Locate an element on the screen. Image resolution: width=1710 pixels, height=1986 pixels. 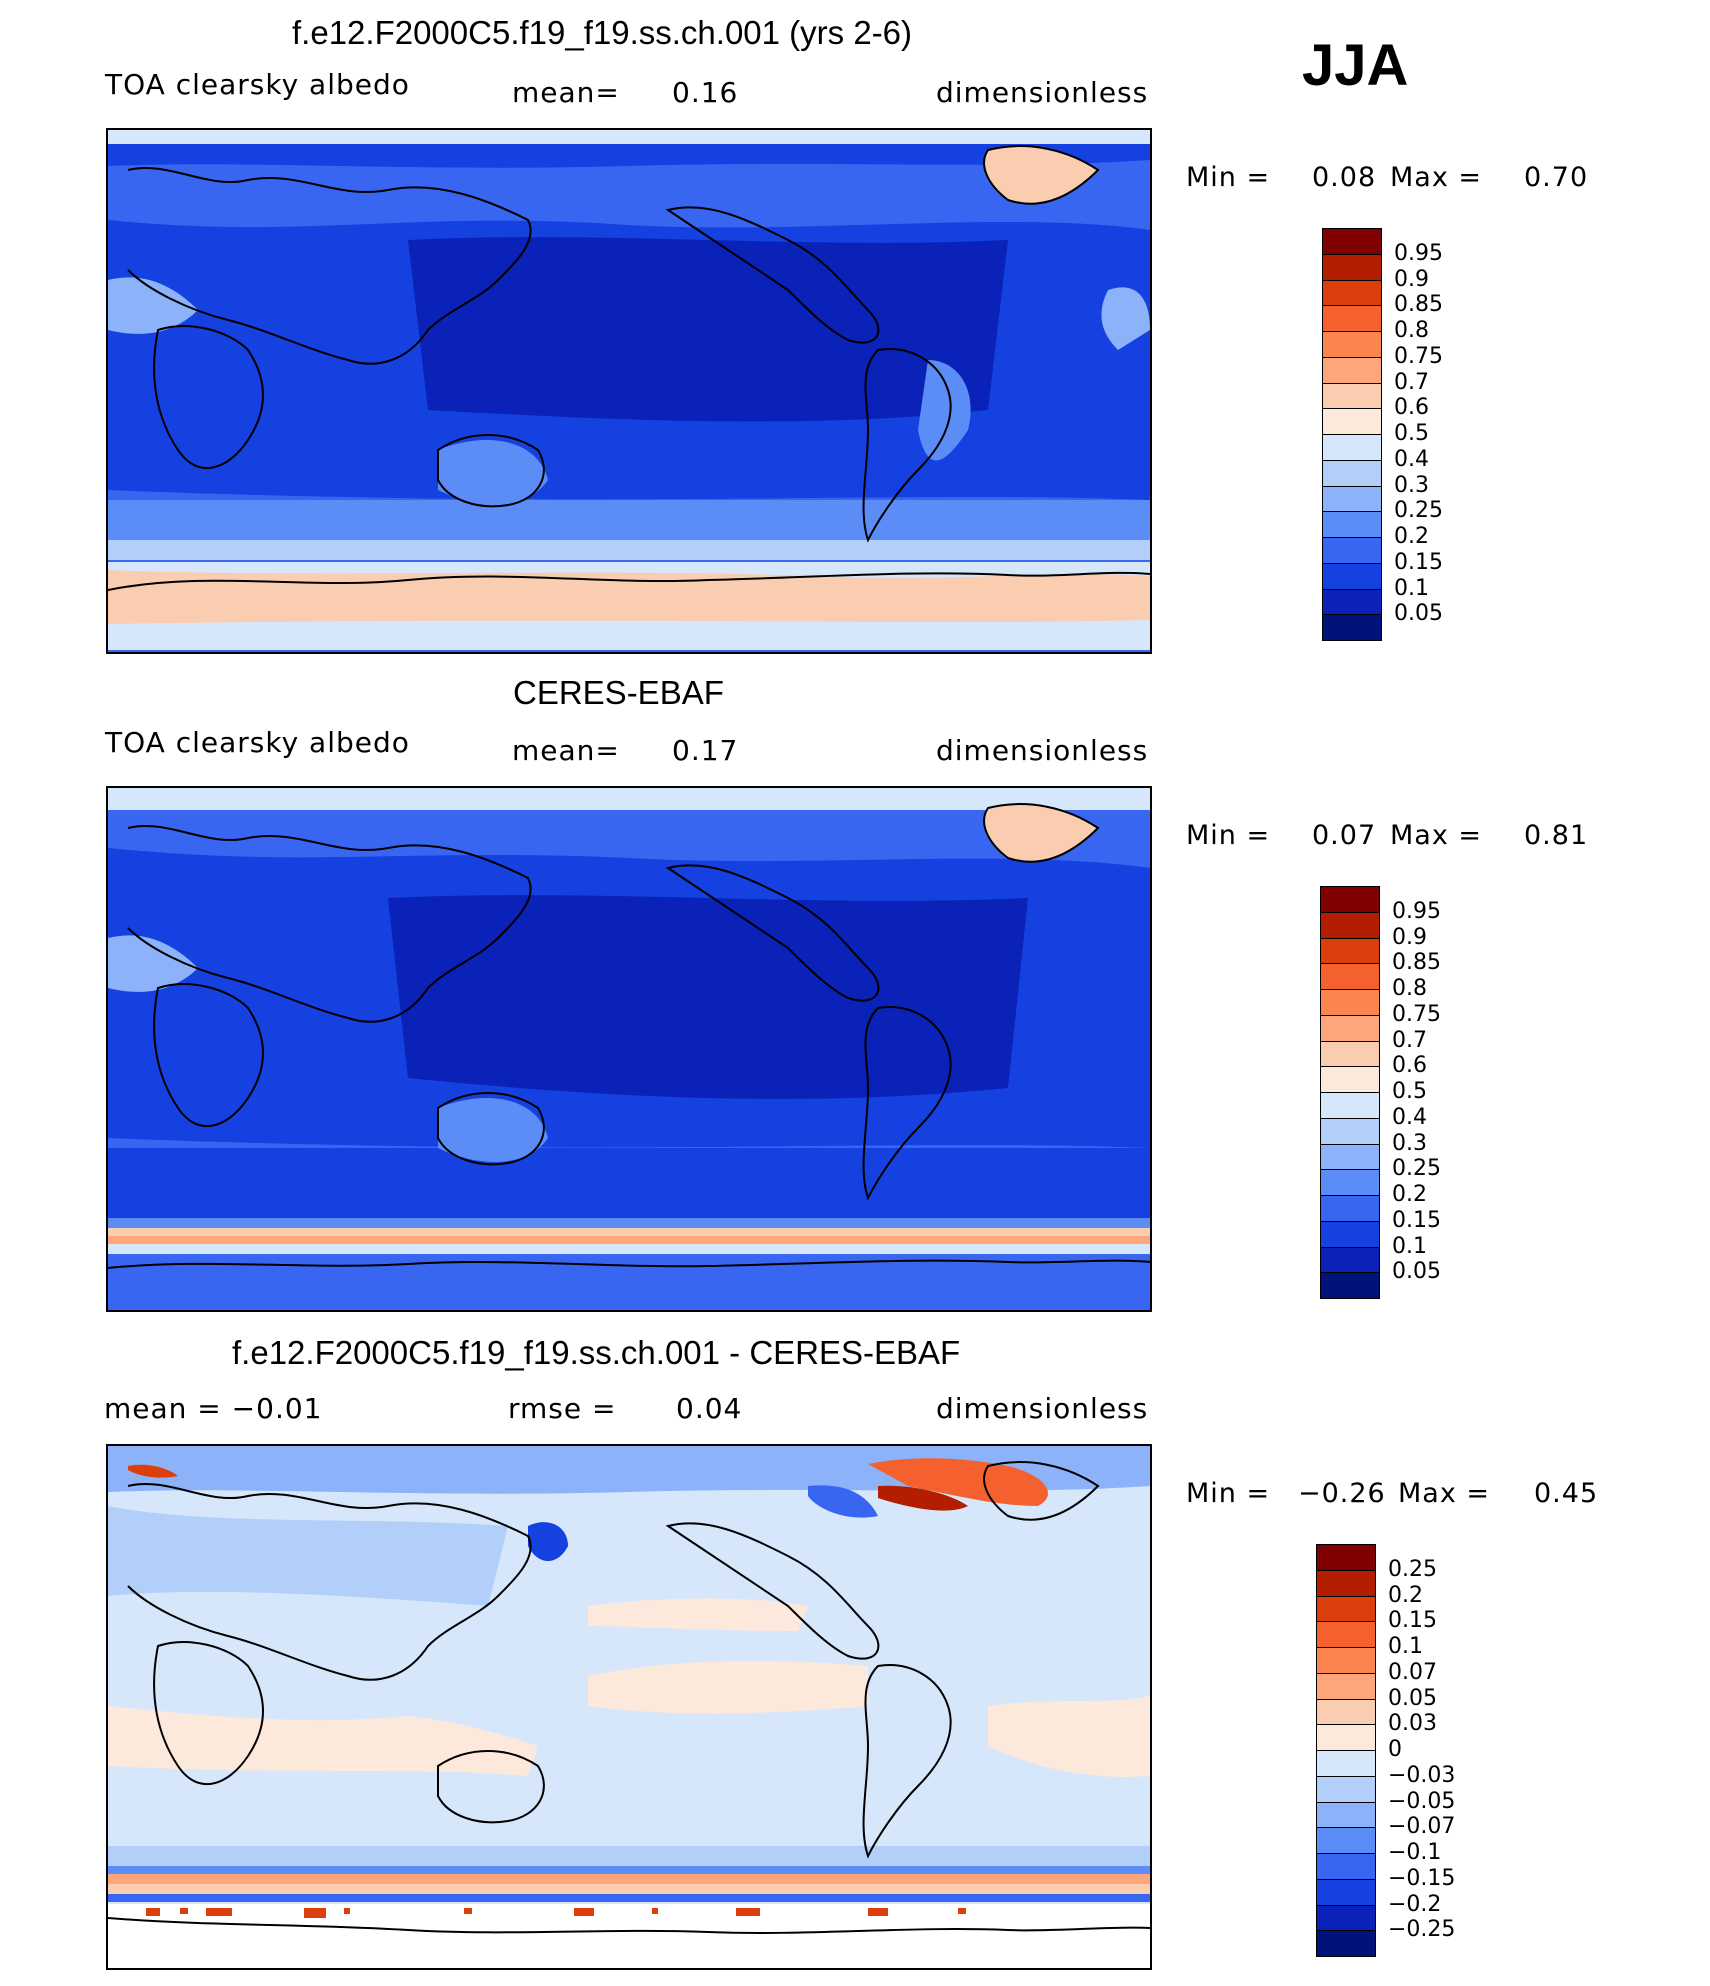
max-value: 0.45 is located at coordinates (1566, 1493).